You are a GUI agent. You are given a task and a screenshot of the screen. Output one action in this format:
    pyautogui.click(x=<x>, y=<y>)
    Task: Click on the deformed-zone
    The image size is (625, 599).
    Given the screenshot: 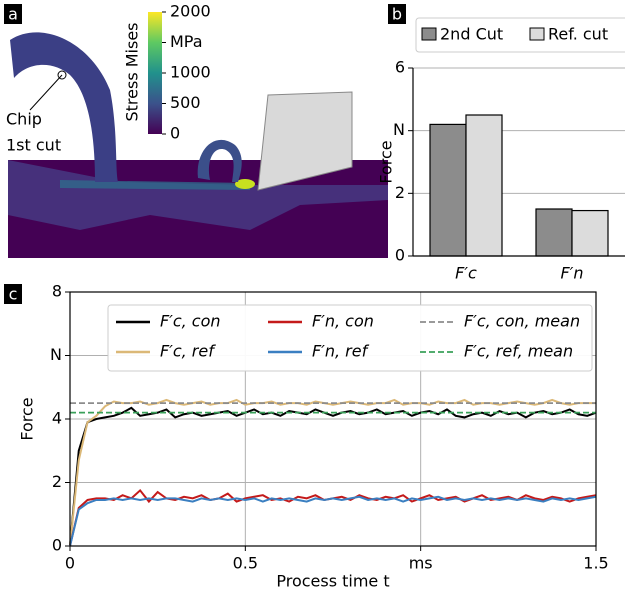 What is the action you would take?
    pyautogui.click(x=198, y=195)
    